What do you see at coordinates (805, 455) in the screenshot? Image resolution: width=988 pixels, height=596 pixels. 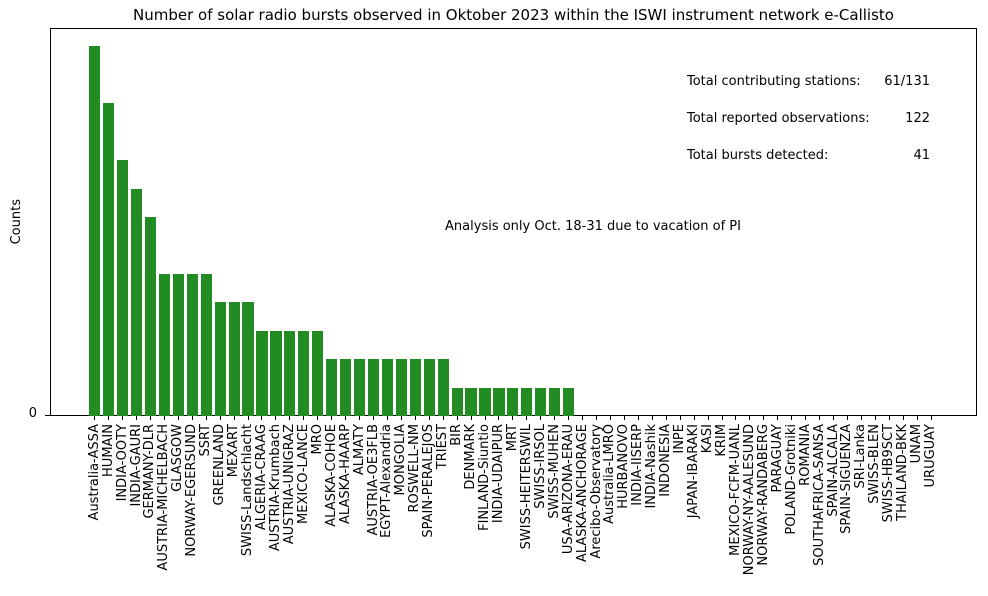 I see `x-axis-tick-label: ROMANIA` at bounding box center [805, 455].